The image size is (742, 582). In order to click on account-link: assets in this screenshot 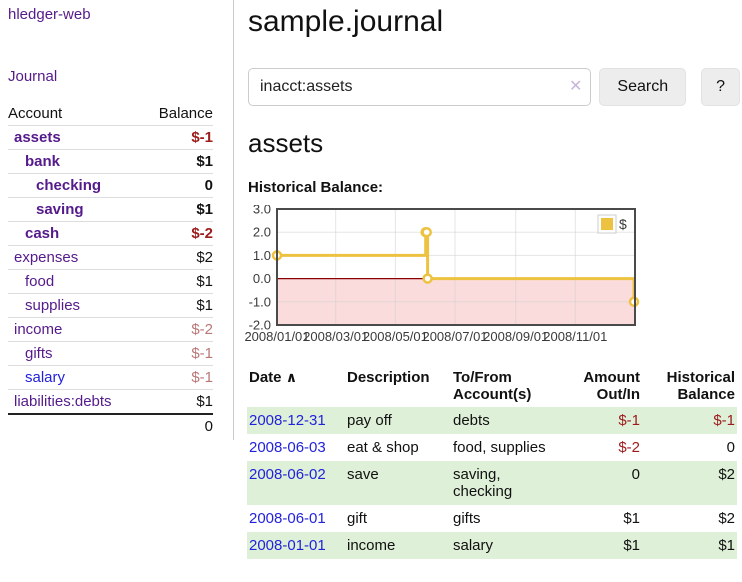, I will do `click(37, 137)`.